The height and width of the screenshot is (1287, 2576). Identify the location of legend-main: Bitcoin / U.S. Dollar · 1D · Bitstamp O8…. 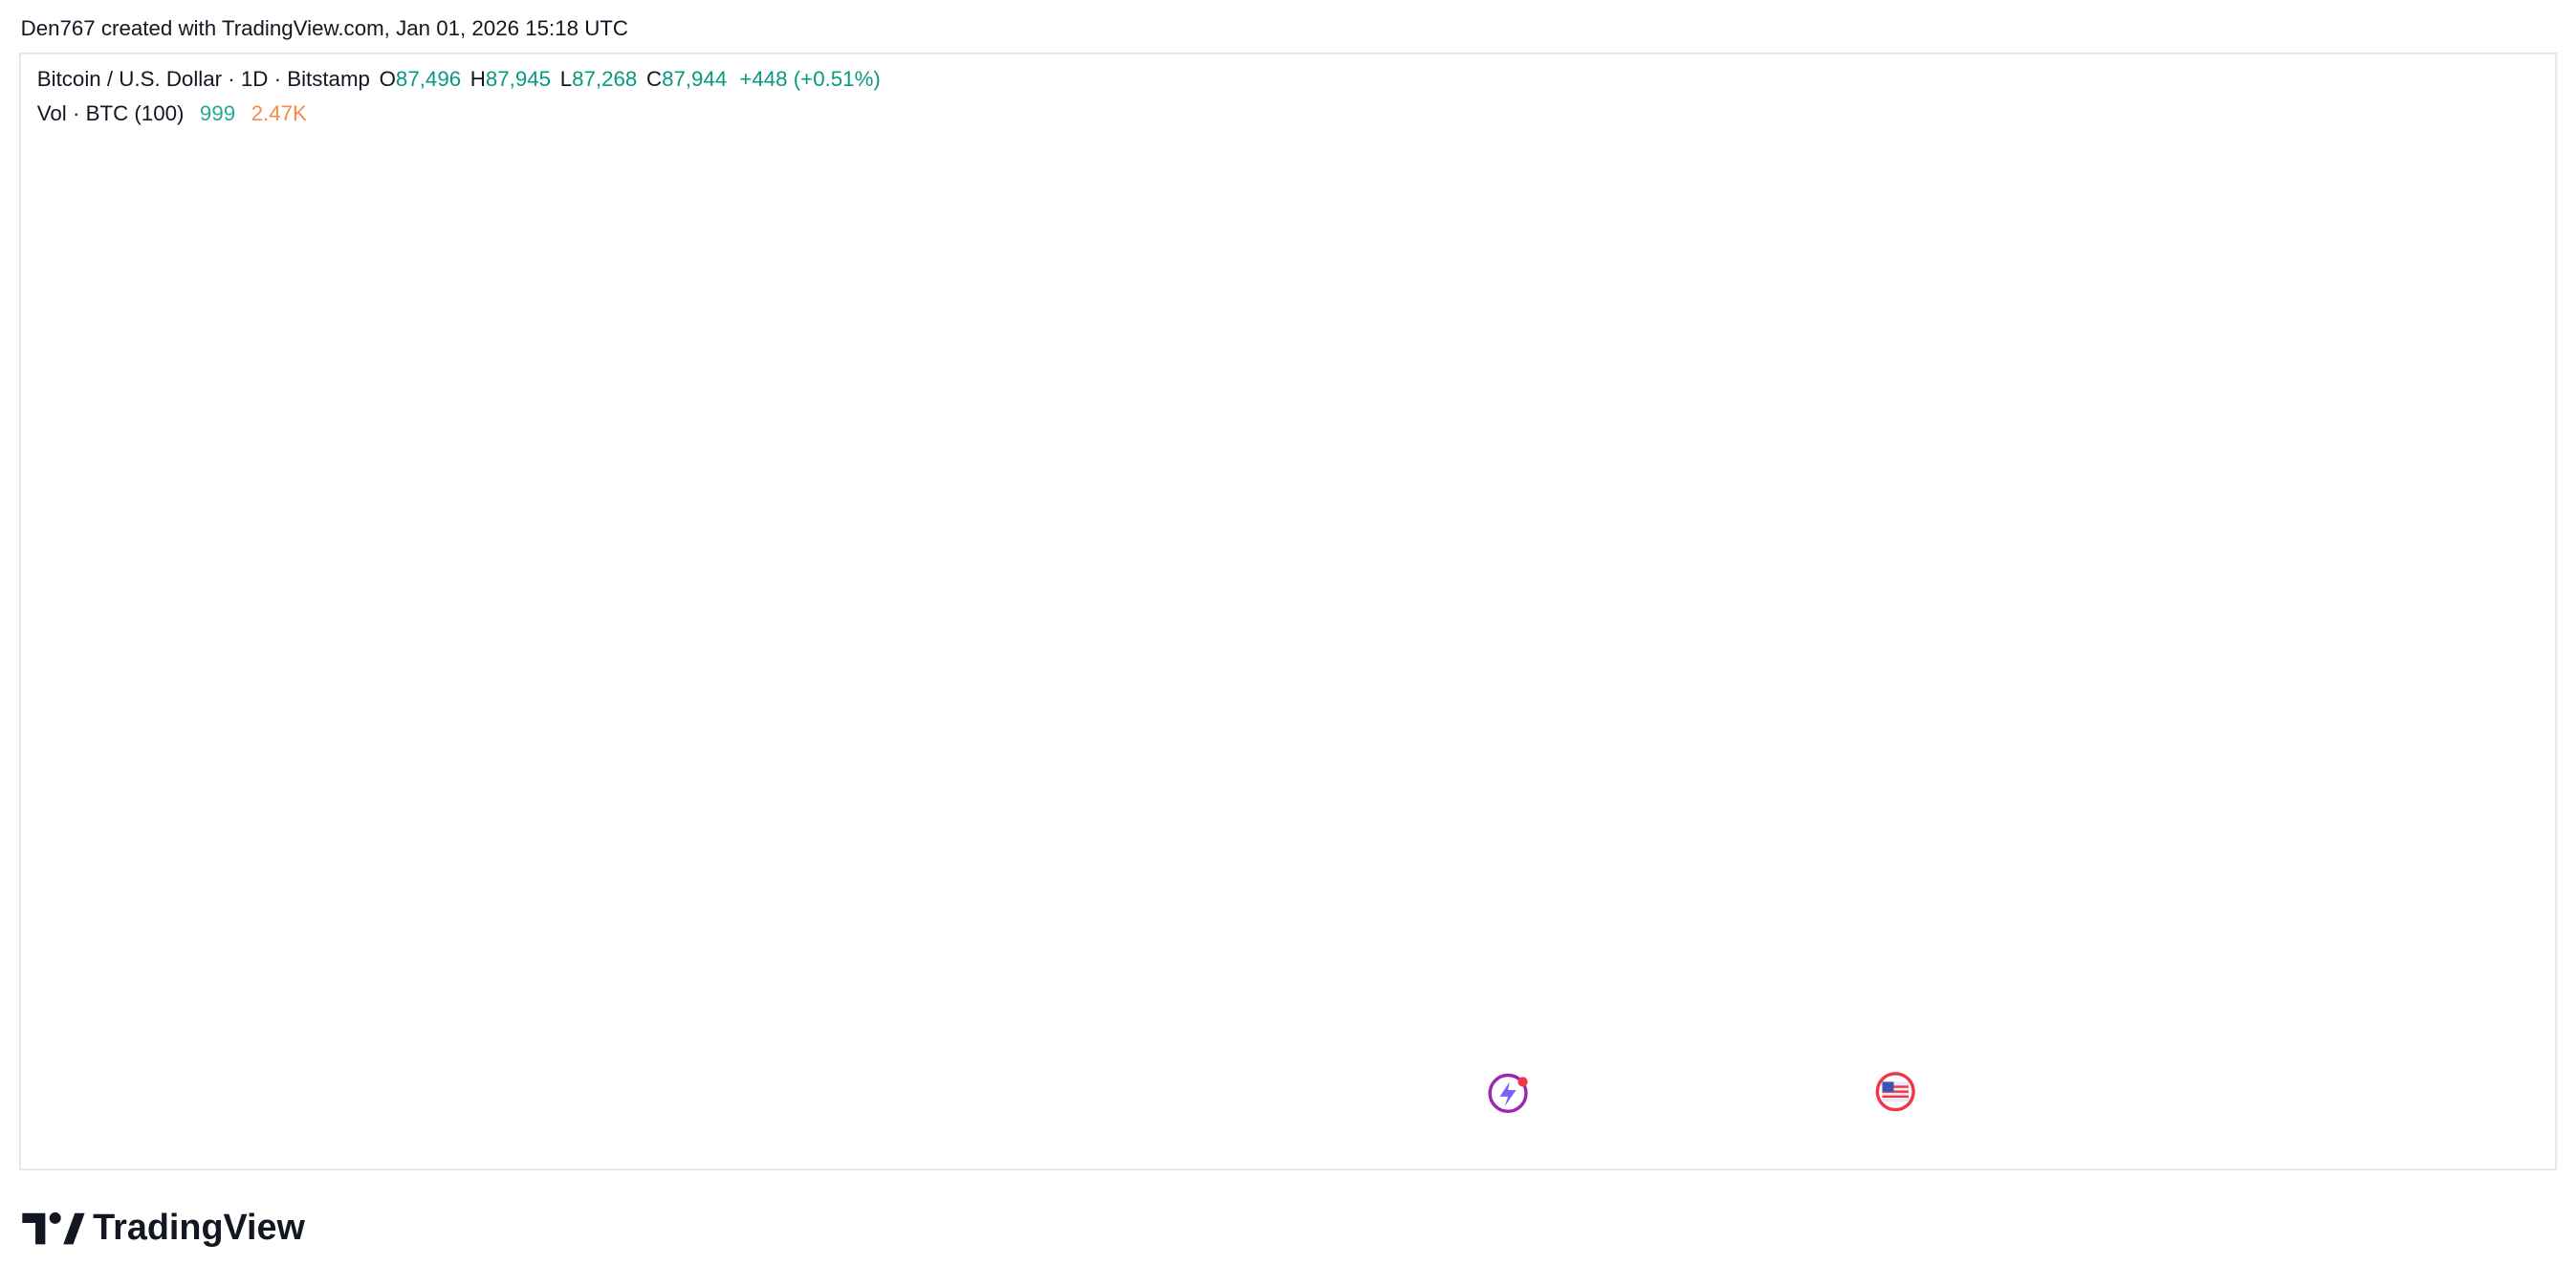
(459, 79).